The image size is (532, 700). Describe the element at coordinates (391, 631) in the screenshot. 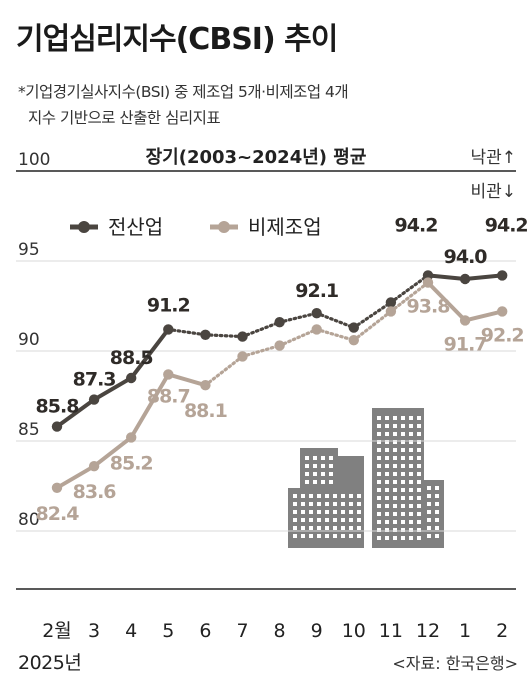

I see `x-tick-label: 11` at that location.